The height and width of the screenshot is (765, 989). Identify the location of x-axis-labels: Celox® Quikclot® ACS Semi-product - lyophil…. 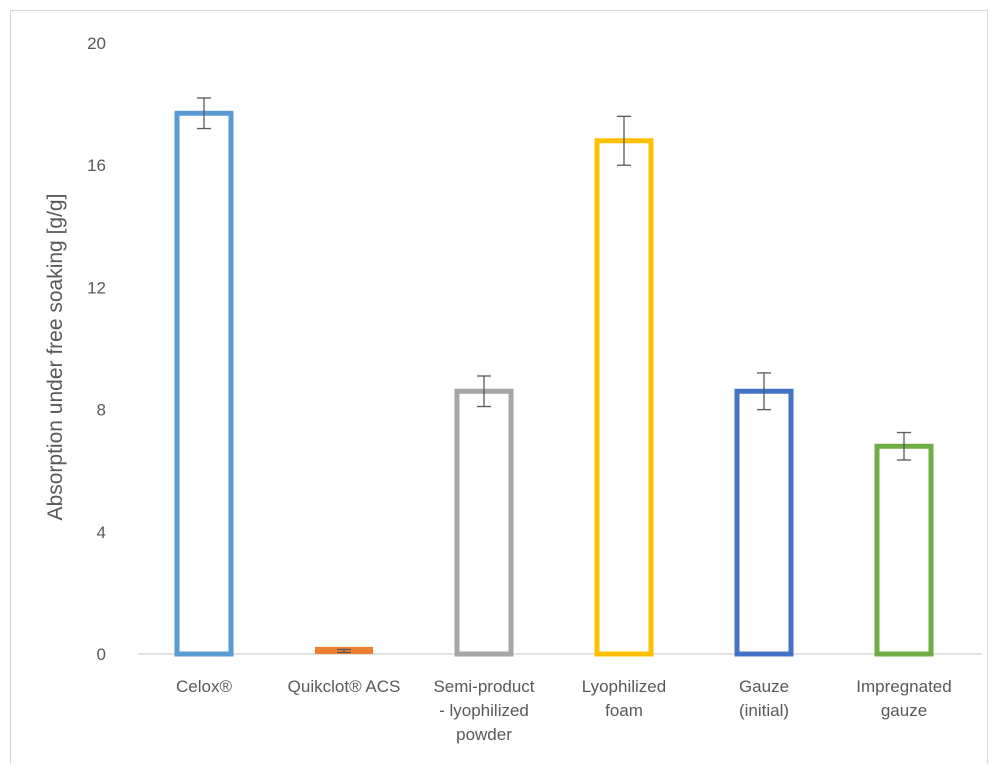
(564, 710).